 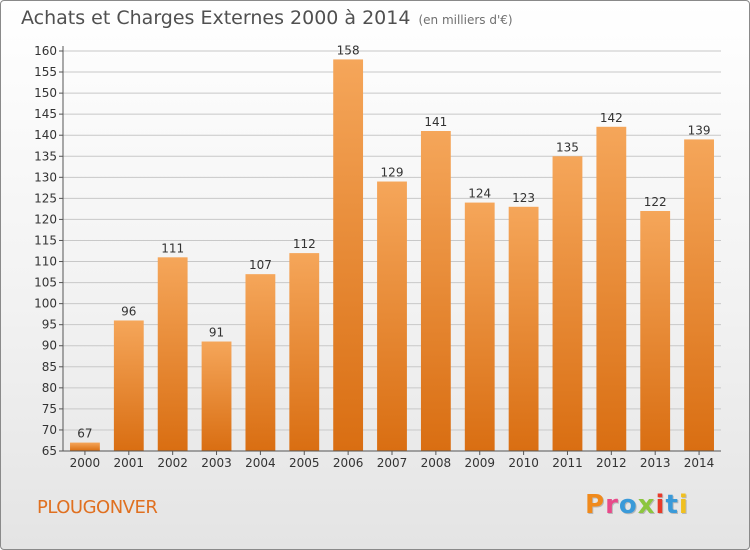 What do you see at coordinates (567, 463) in the screenshot?
I see `x-tick-label: 2011` at bounding box center [567, 463].